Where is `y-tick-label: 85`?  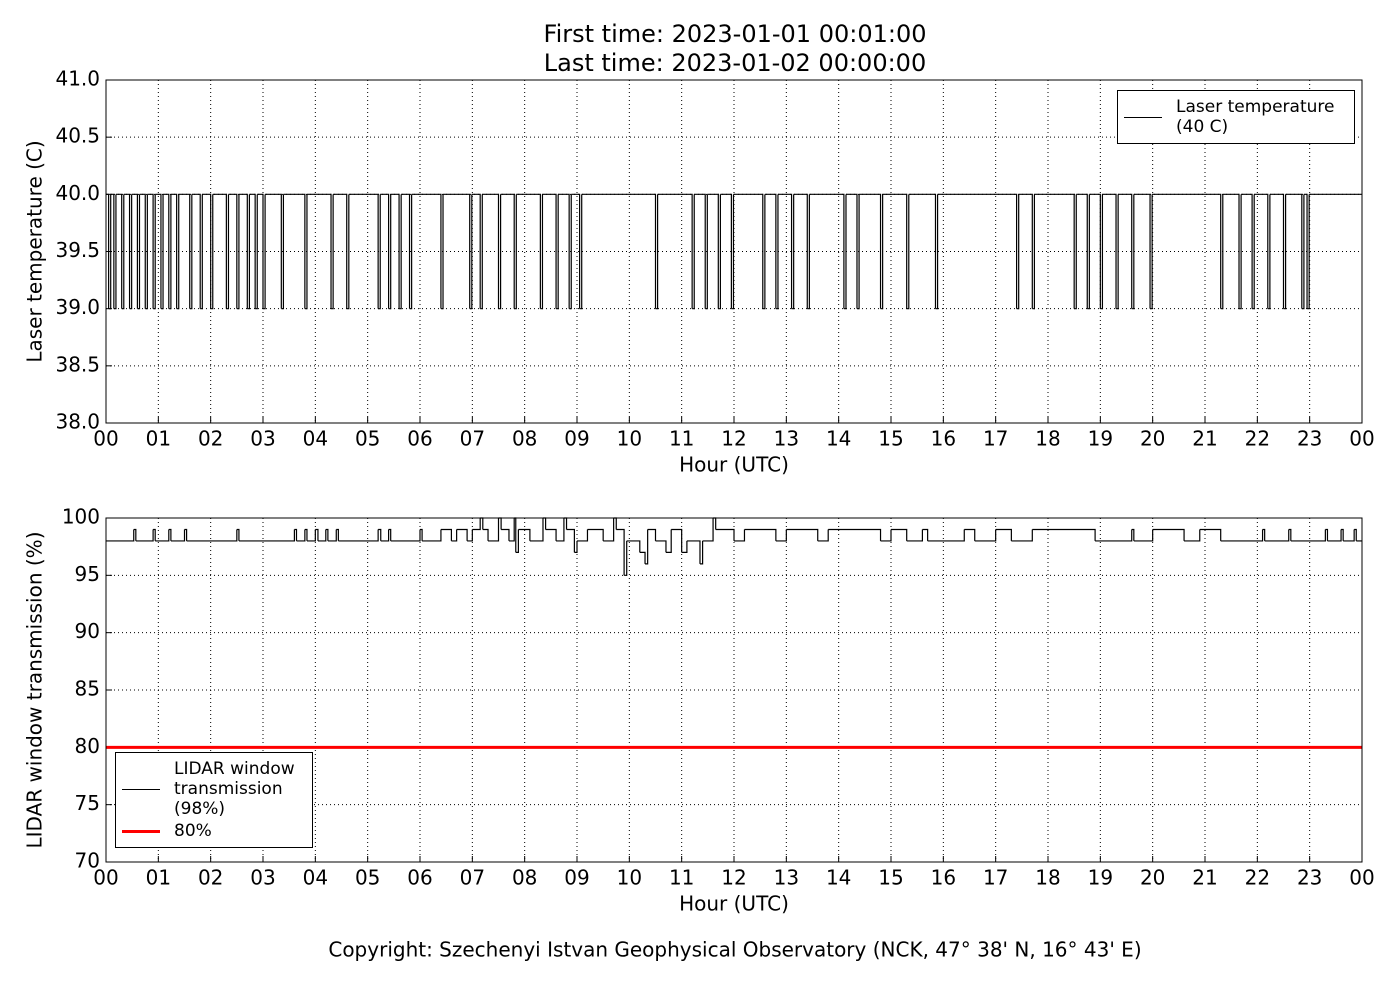 y-tick-label: 85 is located at coordinates (87, 689).